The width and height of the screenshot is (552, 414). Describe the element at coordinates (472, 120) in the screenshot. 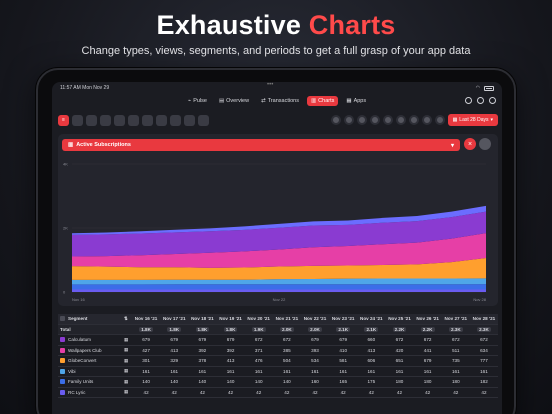

I see `period-select-button: ▦ Last 28 Days ▾` at that location.